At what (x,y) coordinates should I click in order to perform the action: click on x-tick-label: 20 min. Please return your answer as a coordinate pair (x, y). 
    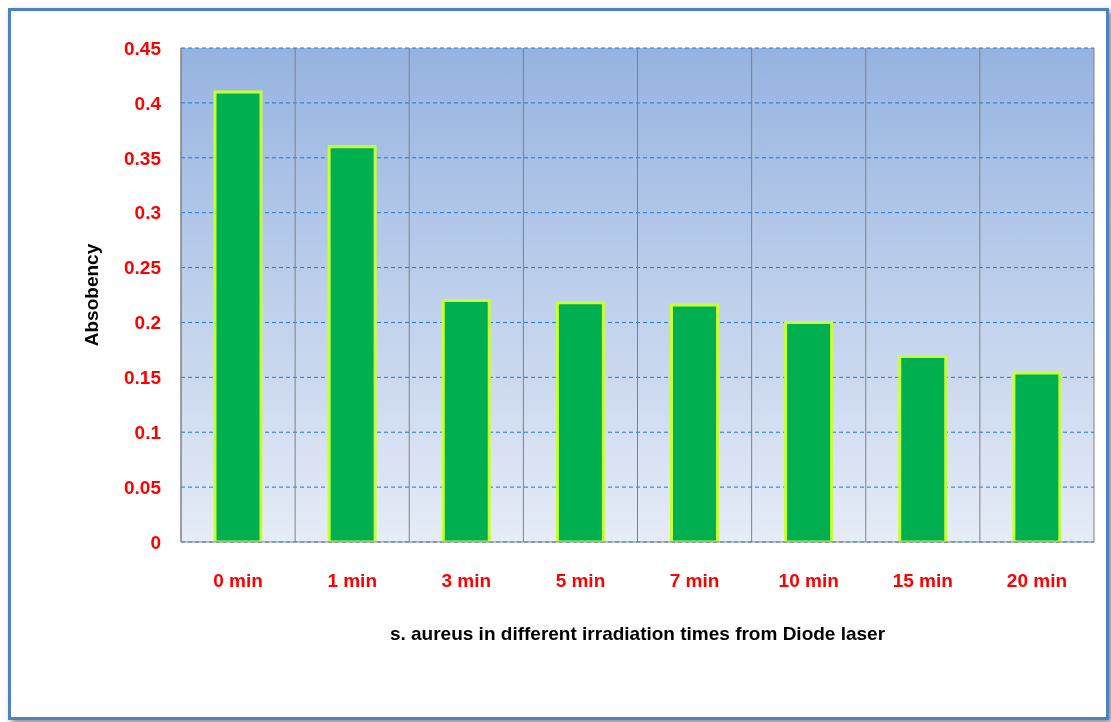
    Looking at the image, I should click on (1037, 581).